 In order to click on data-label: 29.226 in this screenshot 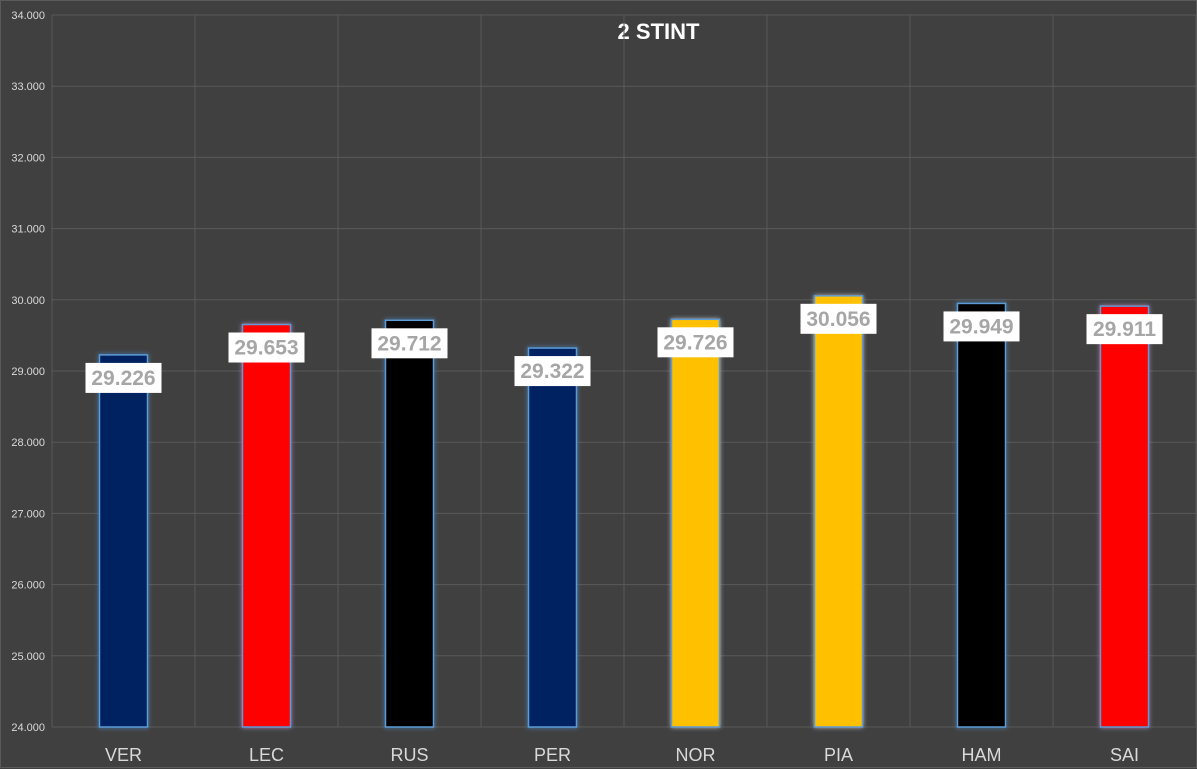, I will do `click(123, 378)`.